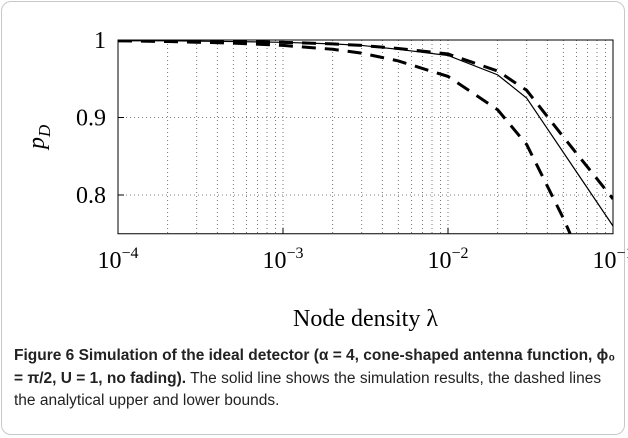 The image size is (628, 438). What do you see at coordinates (365, 319) in the screenshot?
I see `x-axis-label: Node density λ` at bounding box center [365, 319].